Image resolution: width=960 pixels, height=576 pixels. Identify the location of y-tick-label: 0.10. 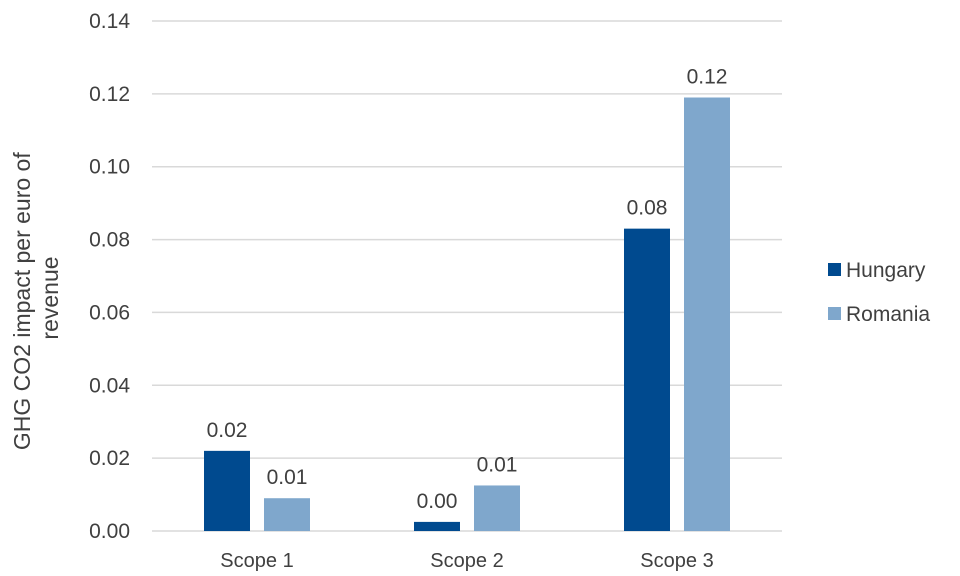
(109, 167).